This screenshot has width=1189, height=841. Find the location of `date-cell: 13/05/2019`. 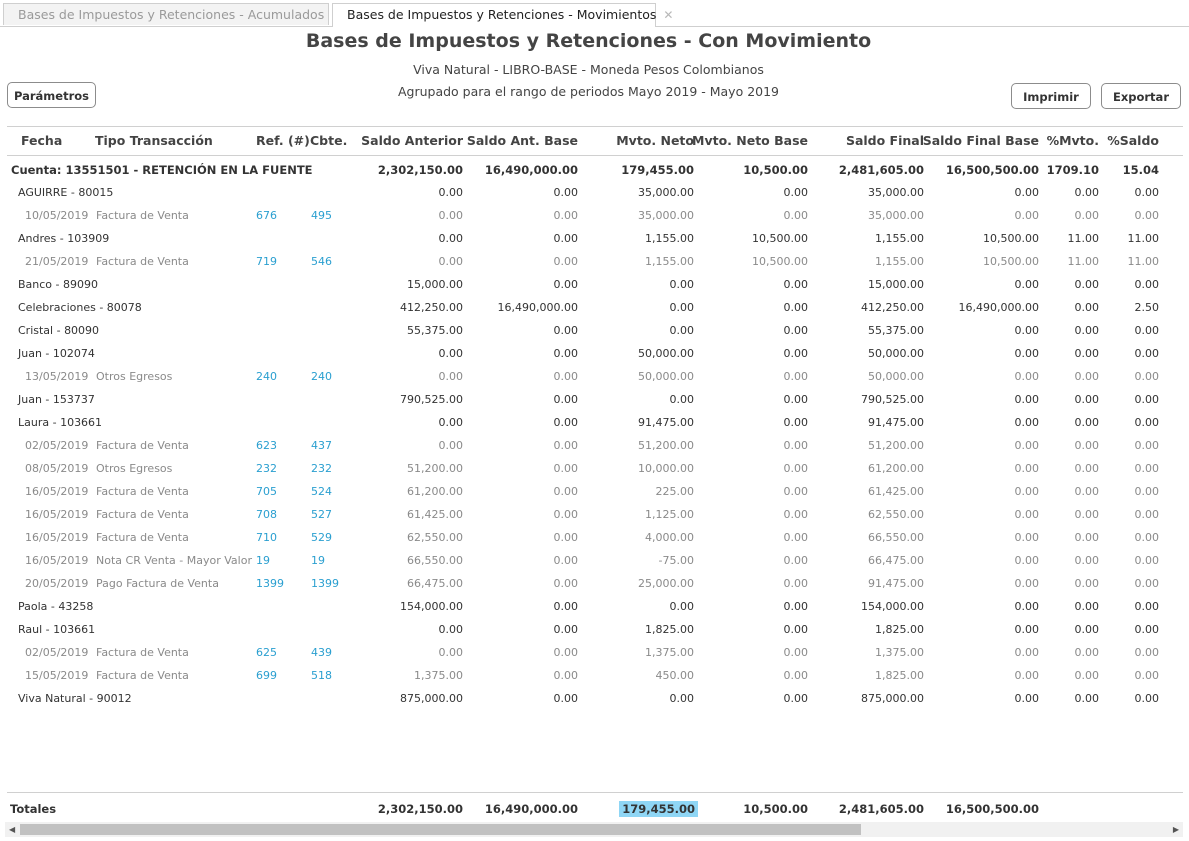

date-cell: 13/05/2019 is located at coordinates (57, 376).